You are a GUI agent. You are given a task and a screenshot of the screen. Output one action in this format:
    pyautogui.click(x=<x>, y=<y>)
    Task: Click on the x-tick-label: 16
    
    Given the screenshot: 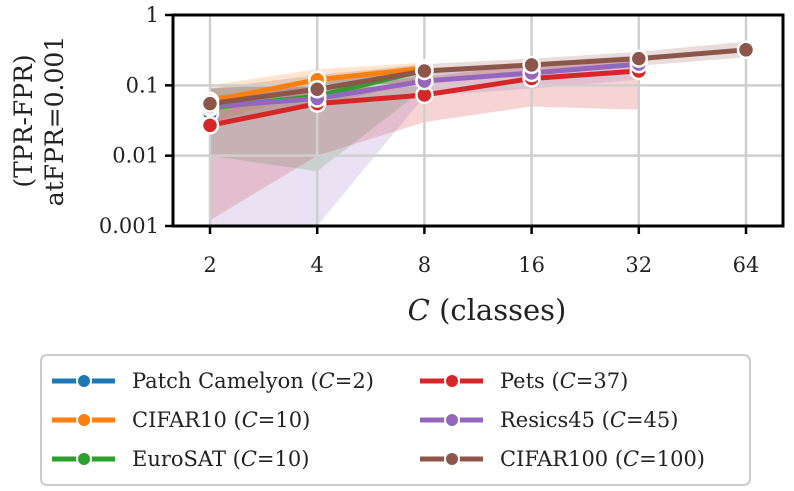 What is the action you would take?
    pyautogui.click(x=531, y=265)
    